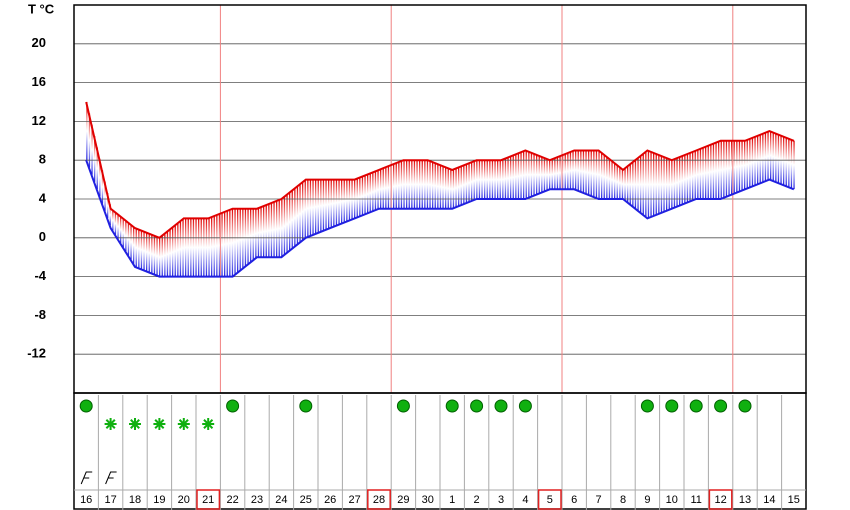 Image resolution: width=850 pixels, height=510 pixels. I want to click on x-tick-label: 19, so click(159, 500).